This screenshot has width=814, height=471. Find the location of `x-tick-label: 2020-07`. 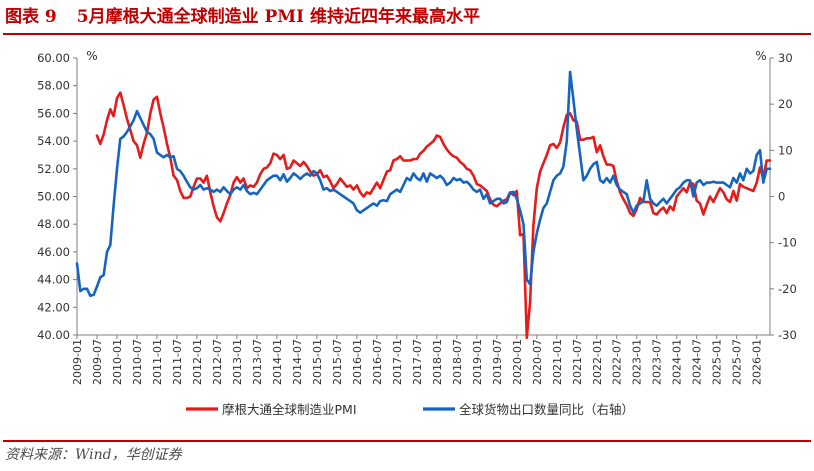

x-tick-label: 2020-07 is located at coordinates (537, 362).